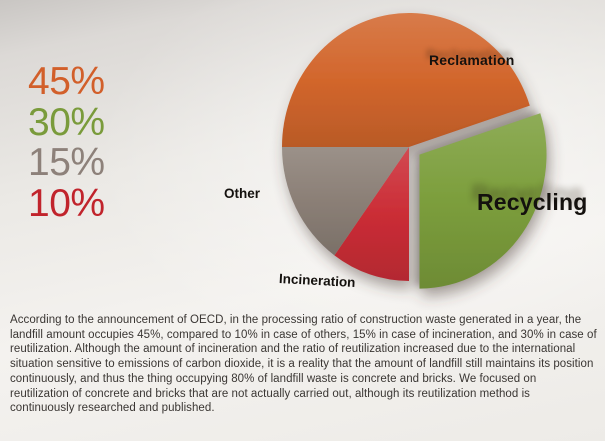  Describe the element at coordinates (242, 193) in the screenshot. I see `pie-slice-label-other: Other` at that location.